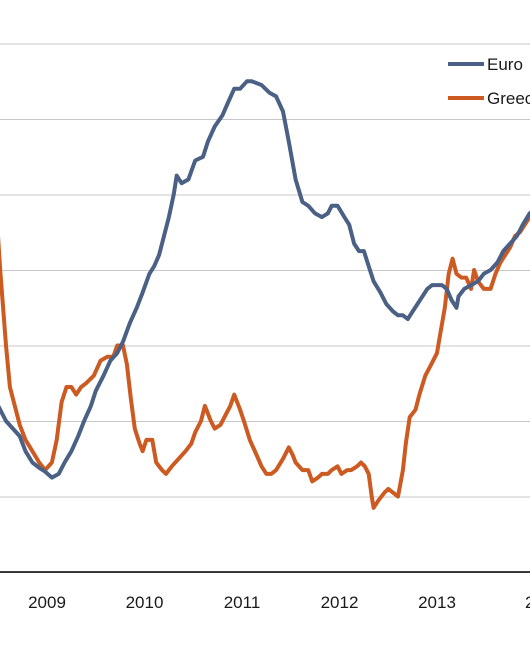  I want to click on x-tick-labels: 2009 2010 2011 2012 2013 20, so click(279, 602).